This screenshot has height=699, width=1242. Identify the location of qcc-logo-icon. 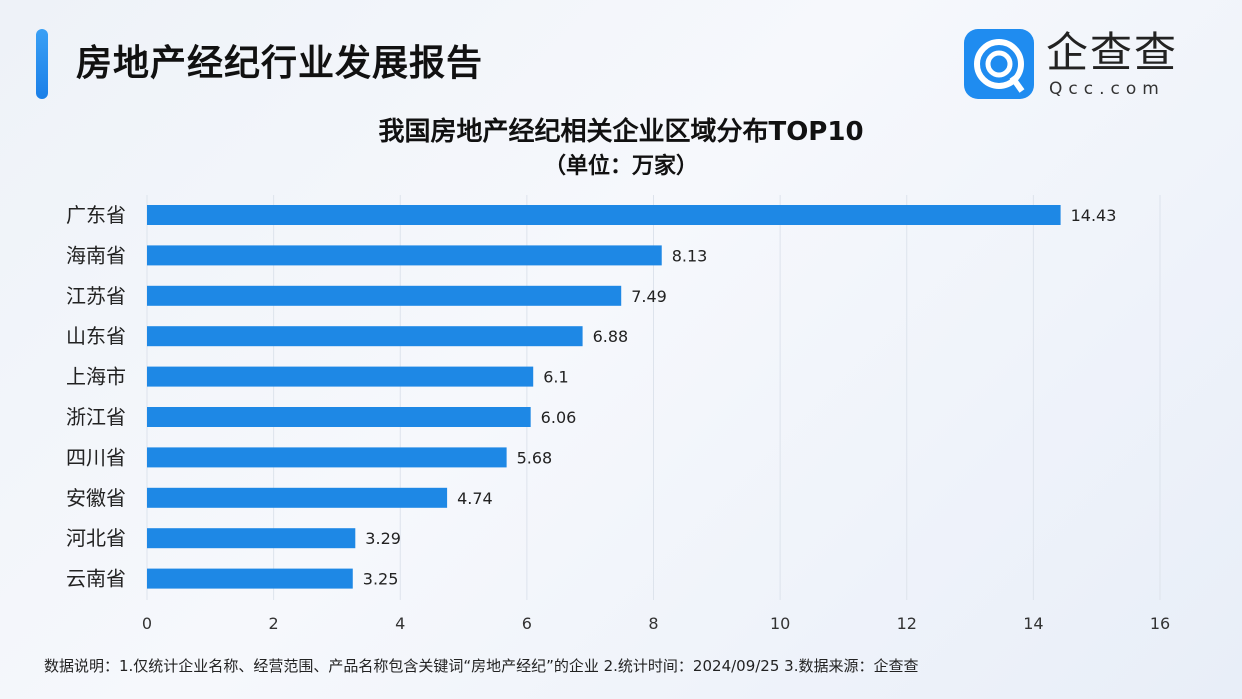
(999, 64).